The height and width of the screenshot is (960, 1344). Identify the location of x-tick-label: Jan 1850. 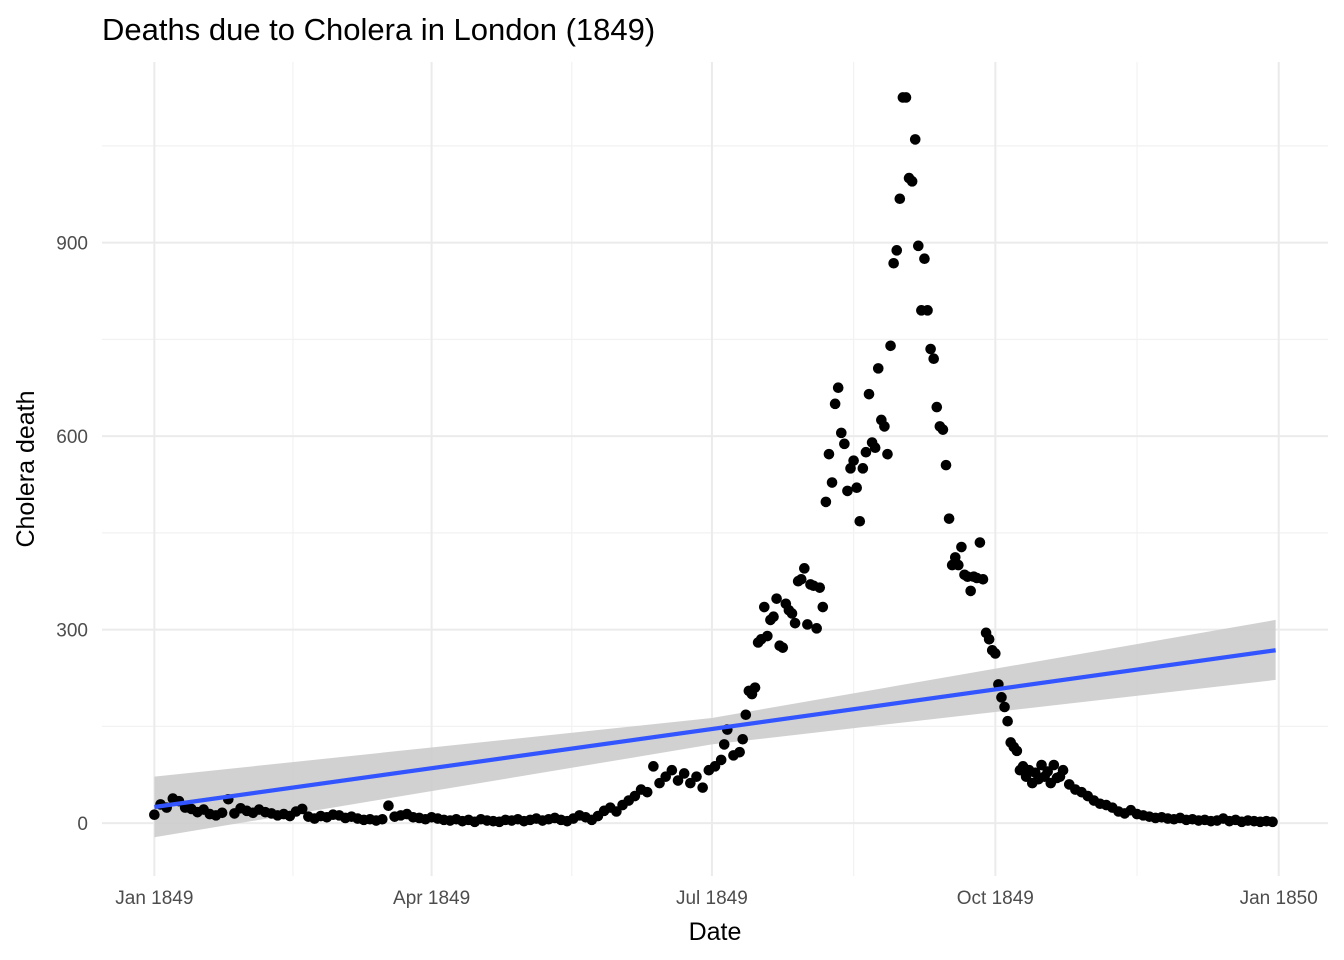
(1279, 898).